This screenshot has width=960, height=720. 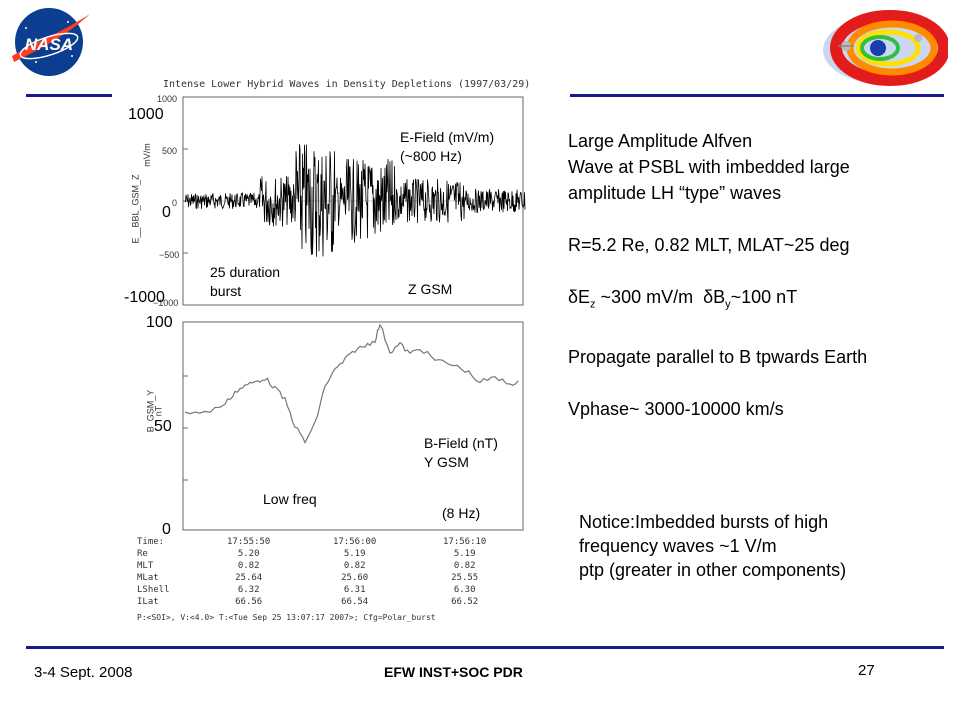 What do you see at coordinates (159, 322) in the screenshot?
I see `bfield-tick-100: 100` at bounding box center [159, 322].